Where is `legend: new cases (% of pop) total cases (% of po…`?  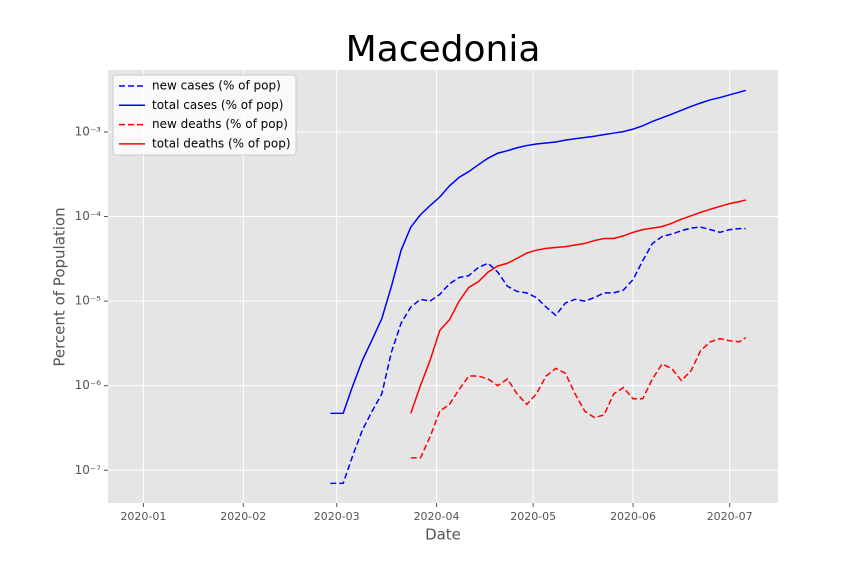
legend: new cases (% of pop) total cases (% of po… is located at coordinates (204, 115).